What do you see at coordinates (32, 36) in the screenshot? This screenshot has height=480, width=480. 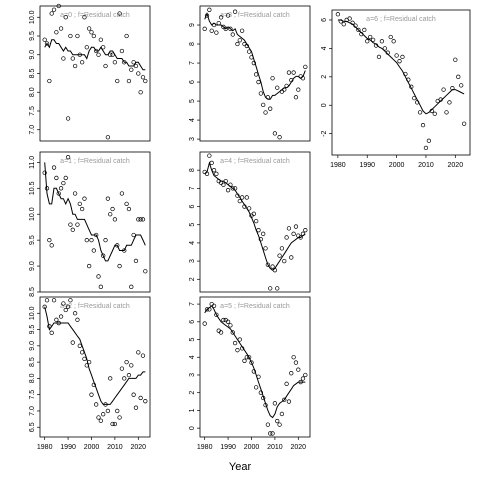 I see `y-tick-label: 9.5` at bounding box center [32, 36].